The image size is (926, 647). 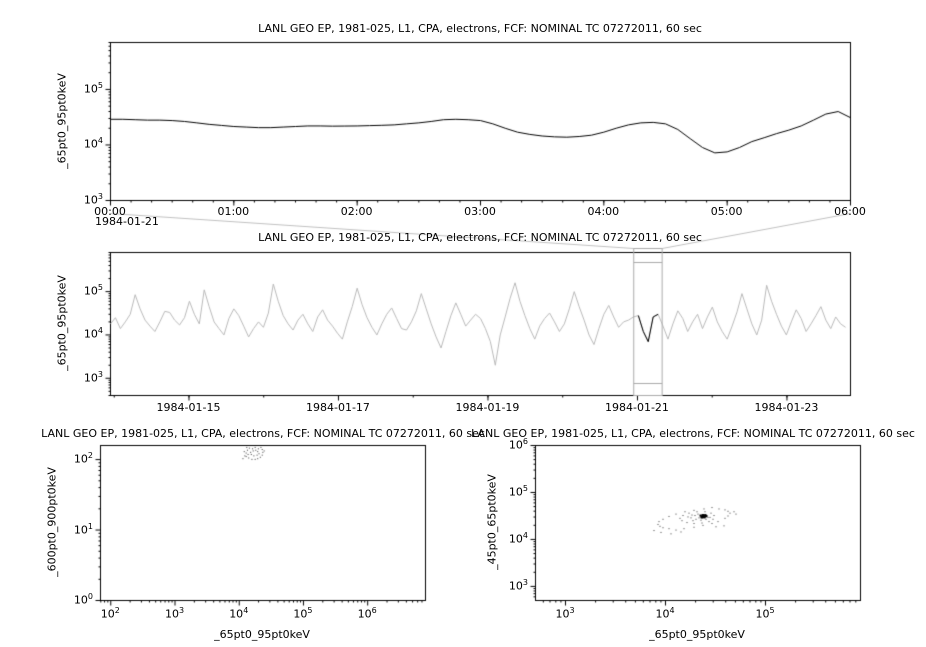 I want to click on panel1-x-tick-label: 06:00, so click(x=850, y=211).